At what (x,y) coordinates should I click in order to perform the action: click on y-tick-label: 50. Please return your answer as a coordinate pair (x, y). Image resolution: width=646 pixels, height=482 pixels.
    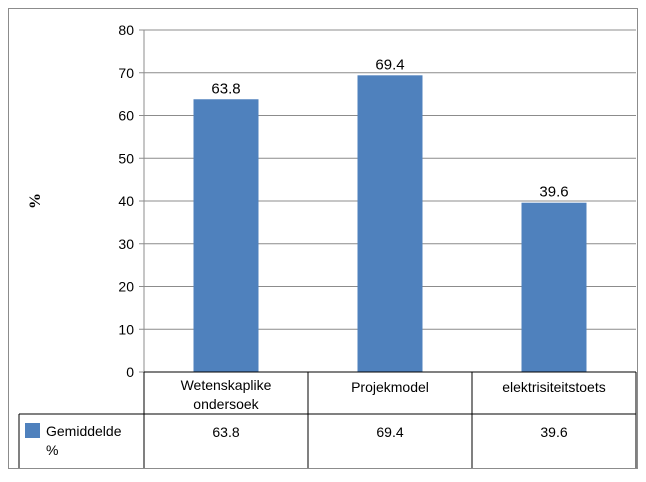
    Looking at the image, I should click on (126, 158).